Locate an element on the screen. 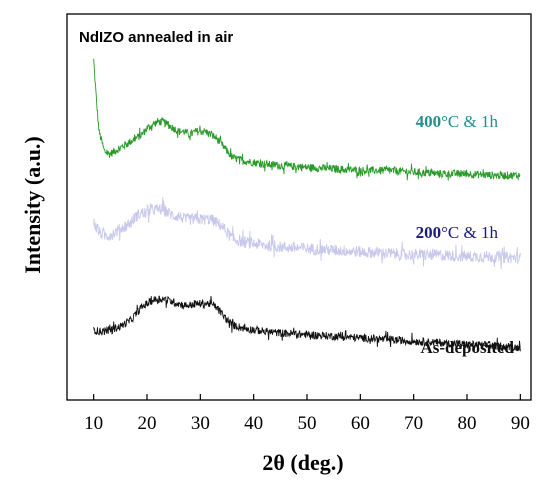 The width and height of the screenshot is (550, 488). x-tick-label: 20 is located at coordinates (147, 423).